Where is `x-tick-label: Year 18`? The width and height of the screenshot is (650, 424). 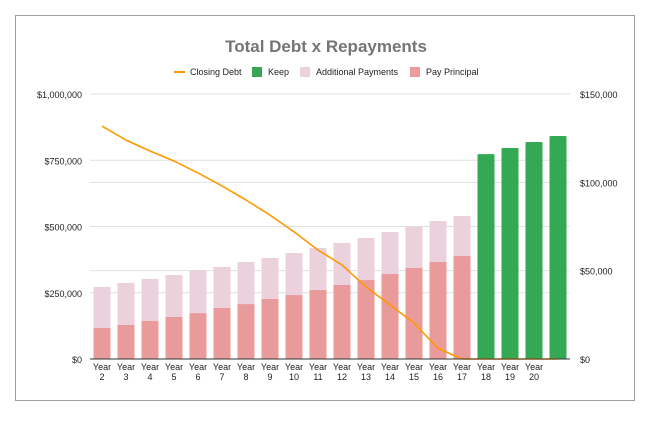 x-tick-label: Year 18 is located at coordinates (486, 372).